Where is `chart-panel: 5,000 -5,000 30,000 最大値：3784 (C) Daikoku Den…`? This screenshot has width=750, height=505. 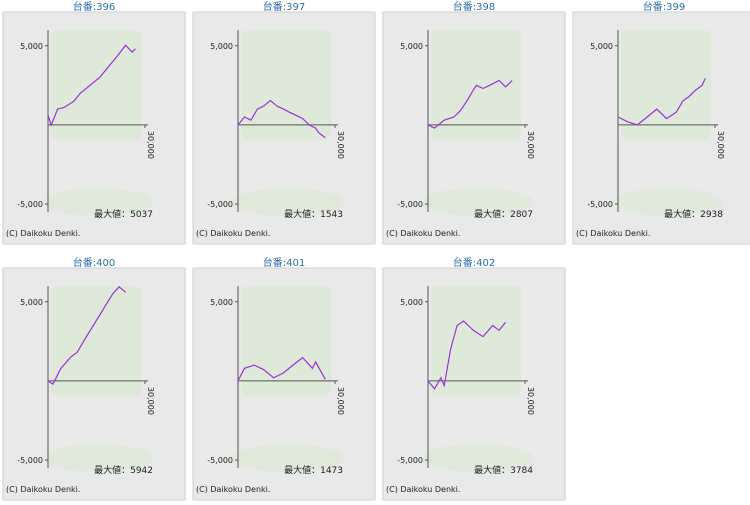 chart-panel: 5,000 -5,000 30,000 最大値：3784 (C) Daikoku Den… is located at coordinates (474, 384).